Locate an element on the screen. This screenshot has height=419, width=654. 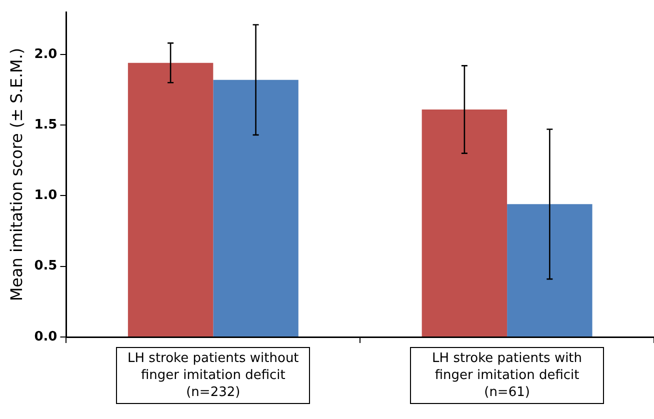
y-axis-title: Mean imitation score (± S.E.M.) is located at coordinates (16, 175).